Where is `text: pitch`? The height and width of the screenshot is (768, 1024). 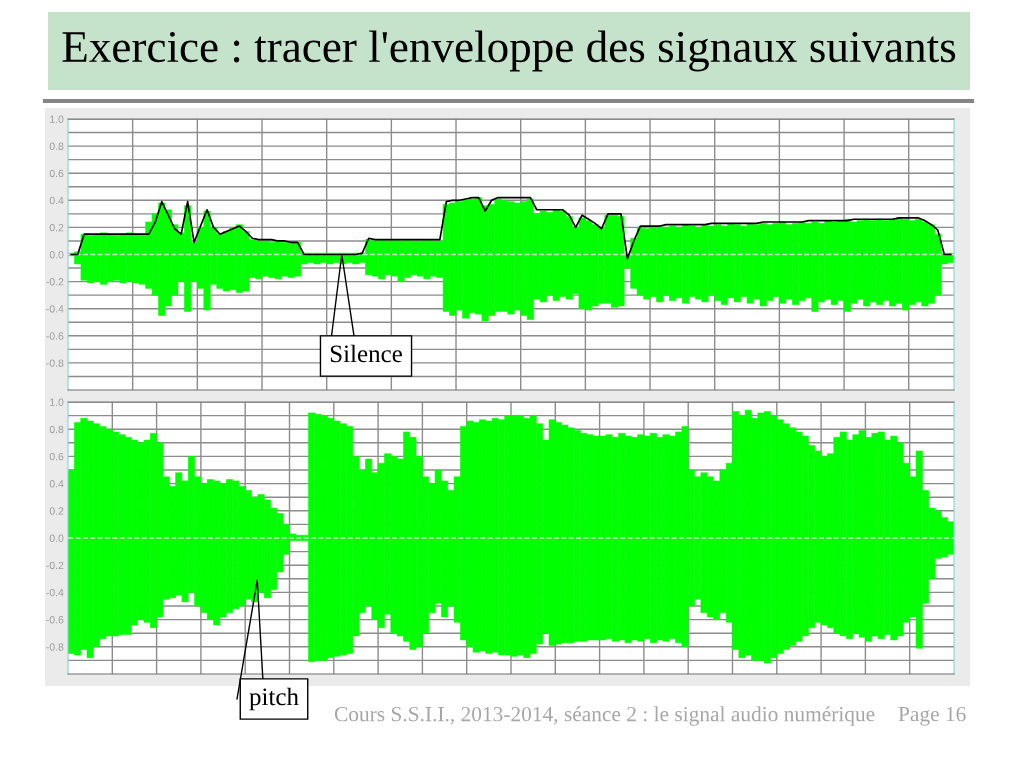
text: pitch is located at coordinates (274, 699).